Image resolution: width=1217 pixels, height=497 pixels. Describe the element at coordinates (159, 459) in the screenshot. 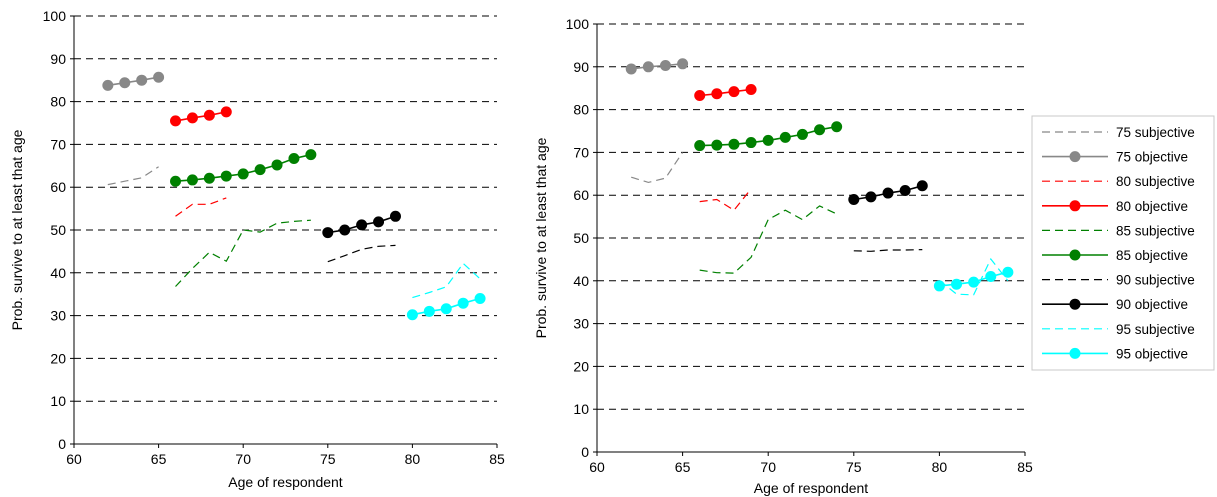

I see `x-tick-label-65: 65` at that location.